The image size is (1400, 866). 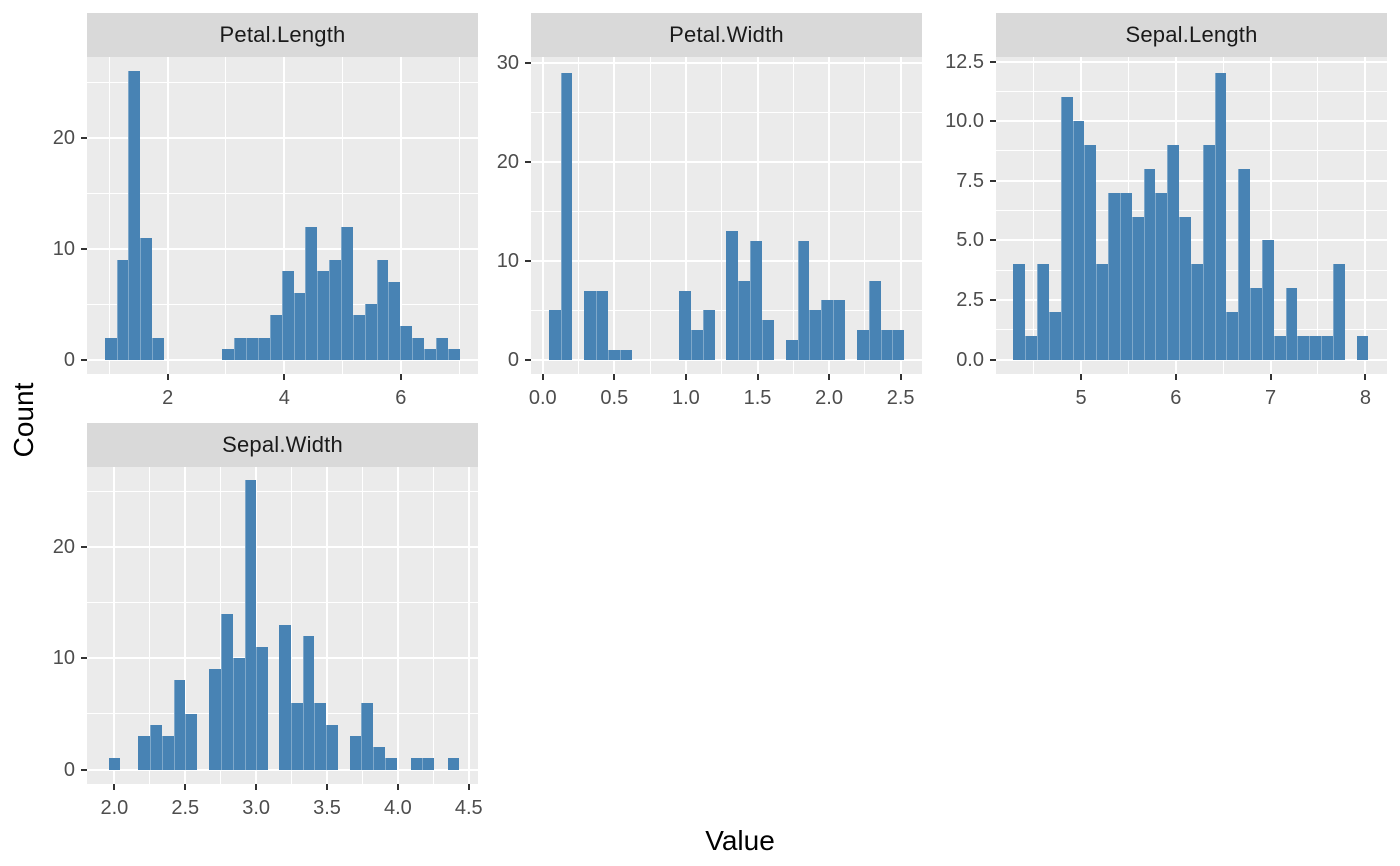 I want to click on facet-strip-petal-width: Petal.Width, so click(x=726, y=35).